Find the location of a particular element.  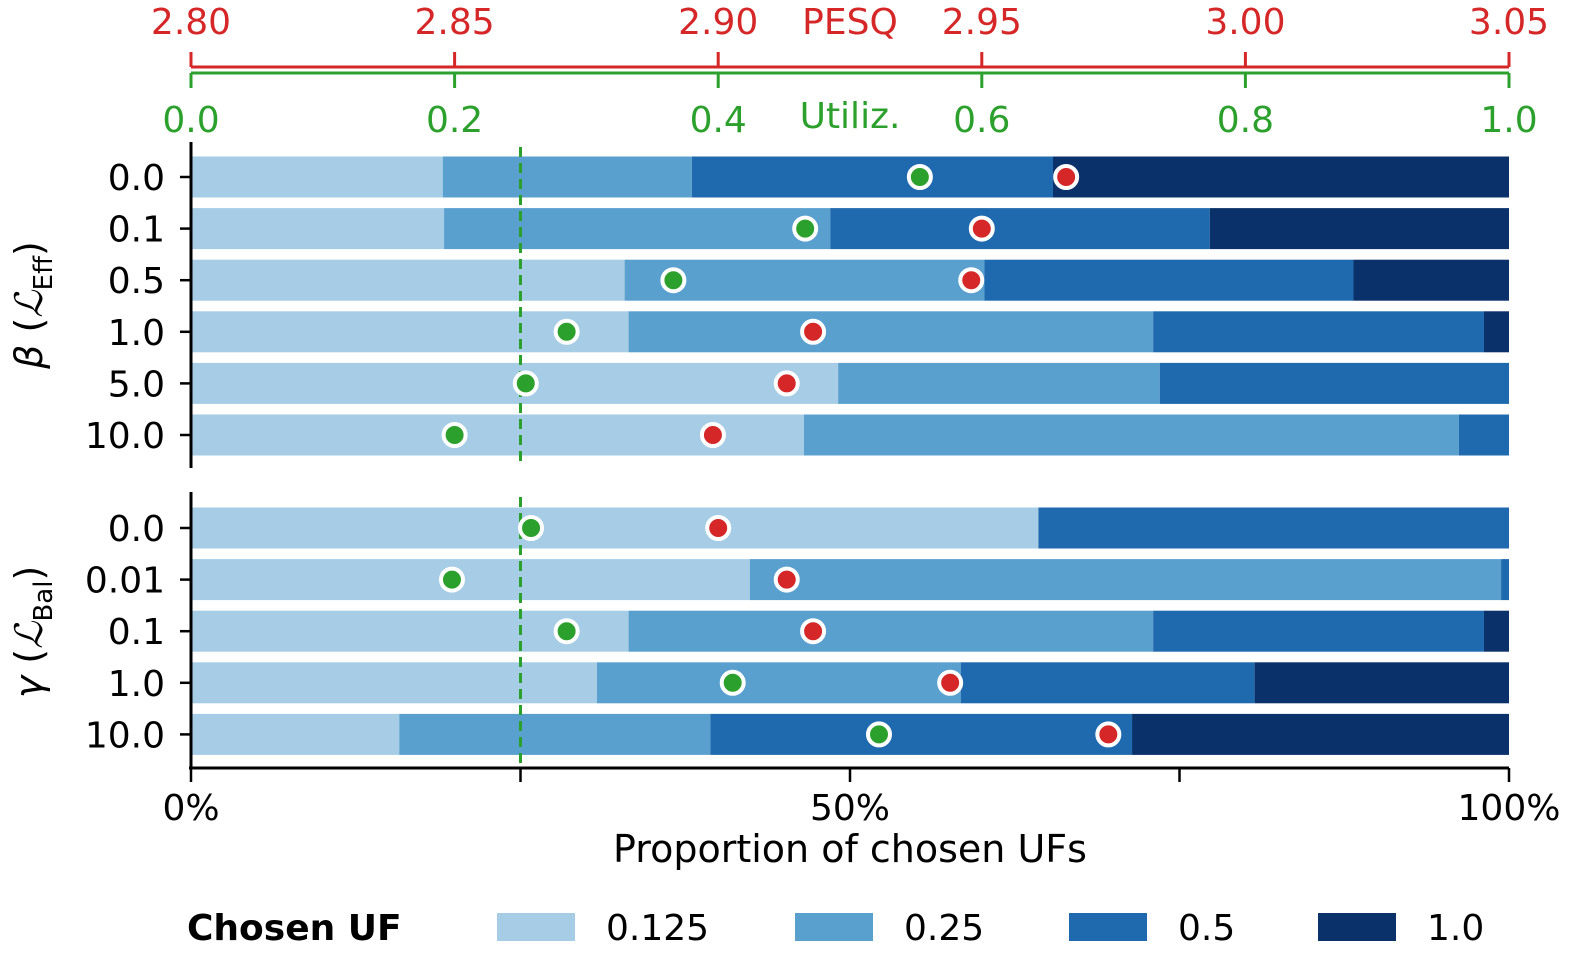

x-tick-label: 100% is located at coordinates (1509, 808).